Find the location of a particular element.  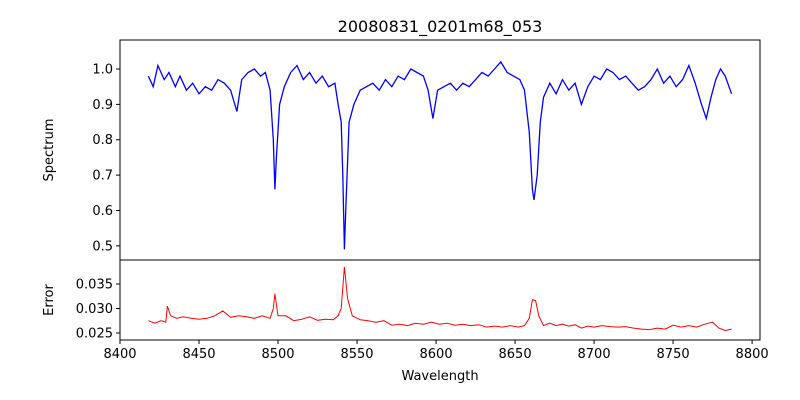

y-tick-label: 0.9 is located at coordinates (102, 105).